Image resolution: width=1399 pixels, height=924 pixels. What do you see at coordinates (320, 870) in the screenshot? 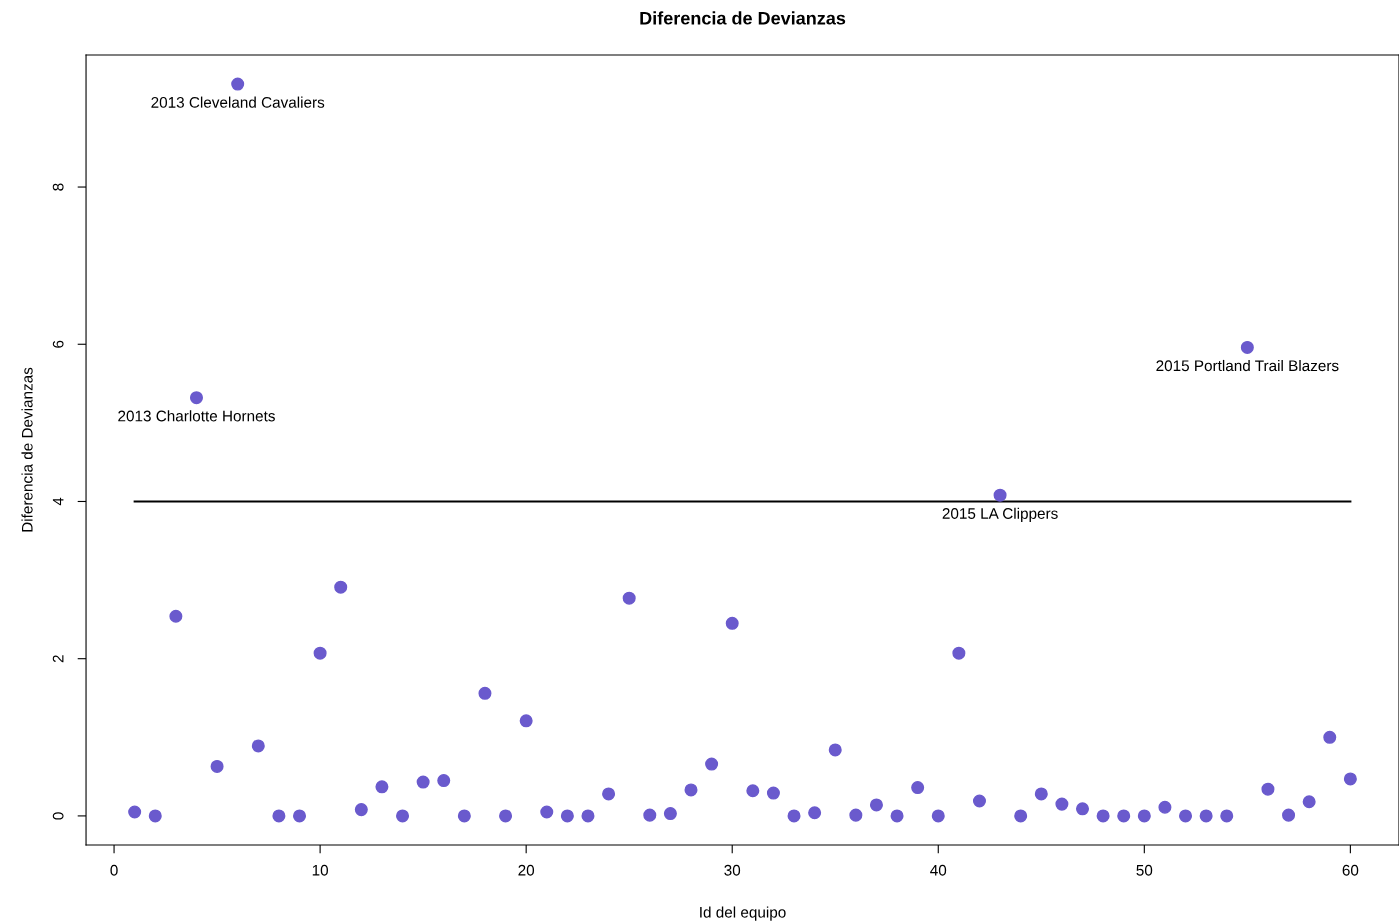
I see `x-tick-label: 10` at bounding box center [320, 870].